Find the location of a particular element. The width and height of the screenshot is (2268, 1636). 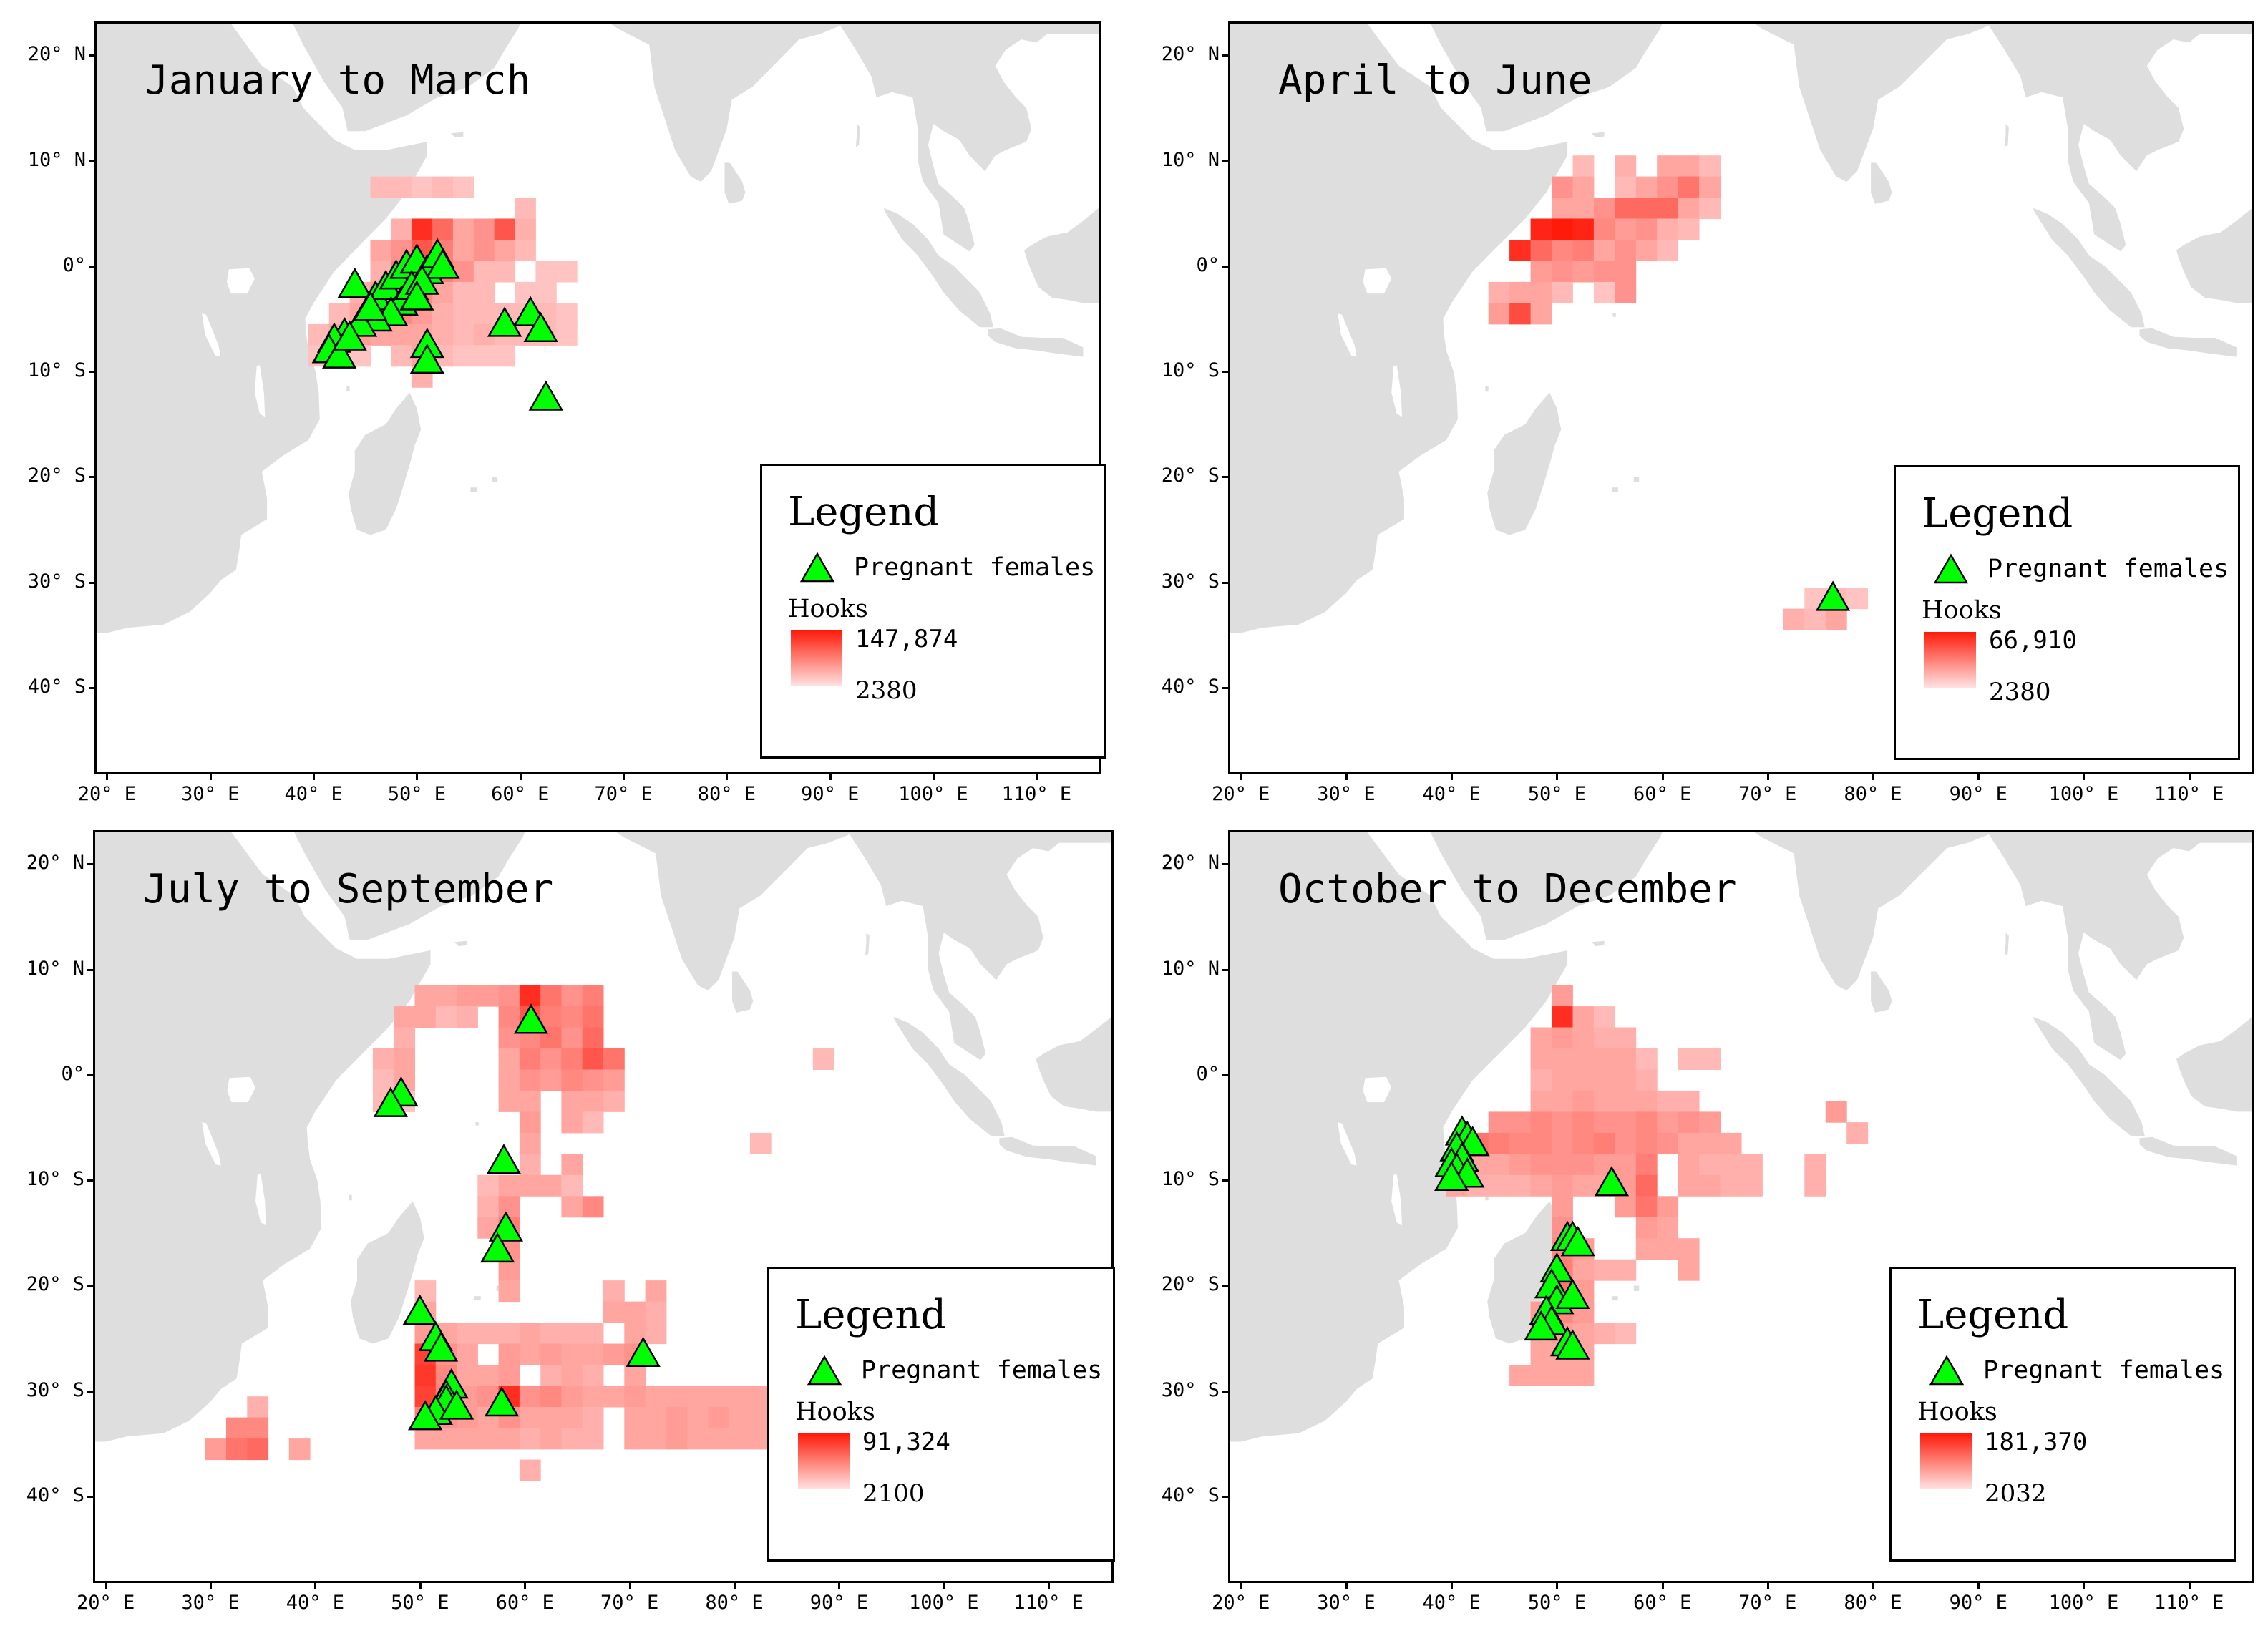

legend-min-value: 2100 is located at coordinates (893, 1493).